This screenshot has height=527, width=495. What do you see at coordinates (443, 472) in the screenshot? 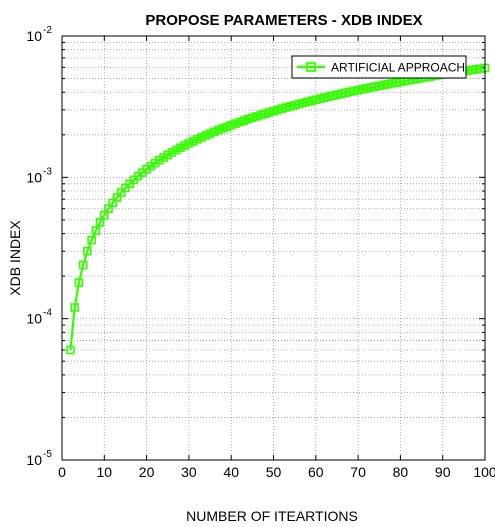
I see `x-tick-label: 90` at bounding box center [443, 472].